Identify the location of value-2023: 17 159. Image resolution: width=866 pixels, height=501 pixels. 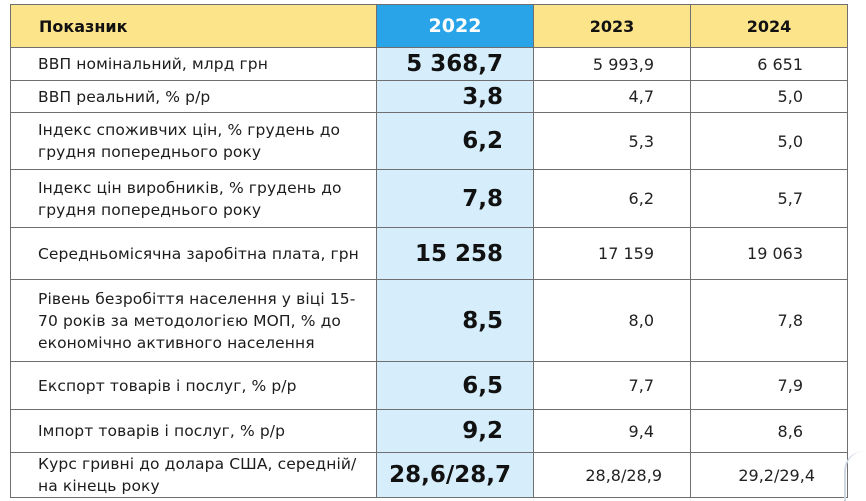
(612, 253).